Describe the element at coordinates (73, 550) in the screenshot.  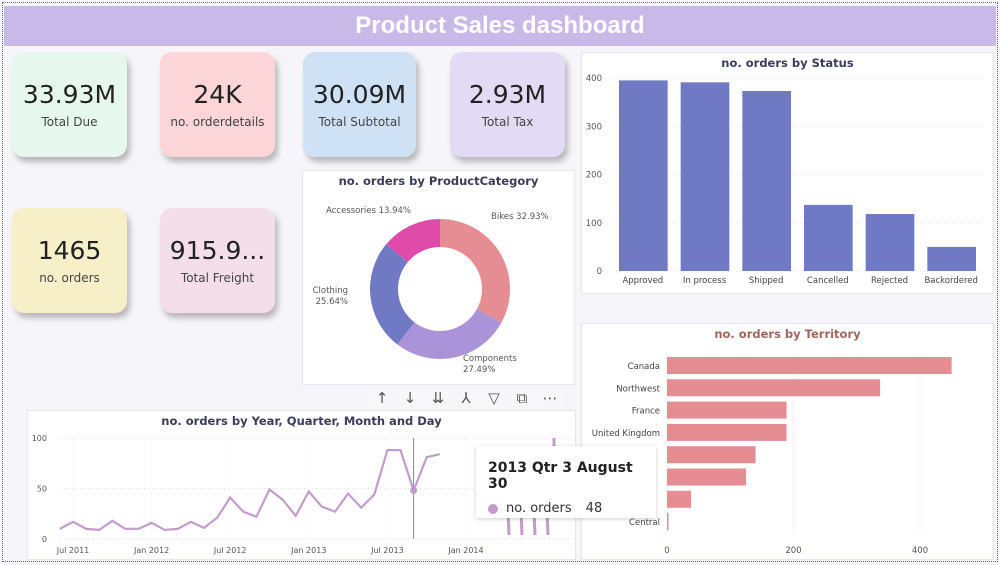
I see `x-tick-label: Jul 2011` at that location.